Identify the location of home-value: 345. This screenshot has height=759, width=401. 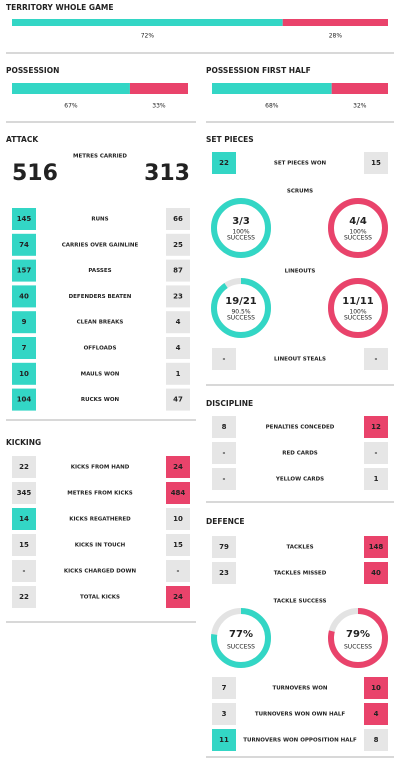
(24, 493).